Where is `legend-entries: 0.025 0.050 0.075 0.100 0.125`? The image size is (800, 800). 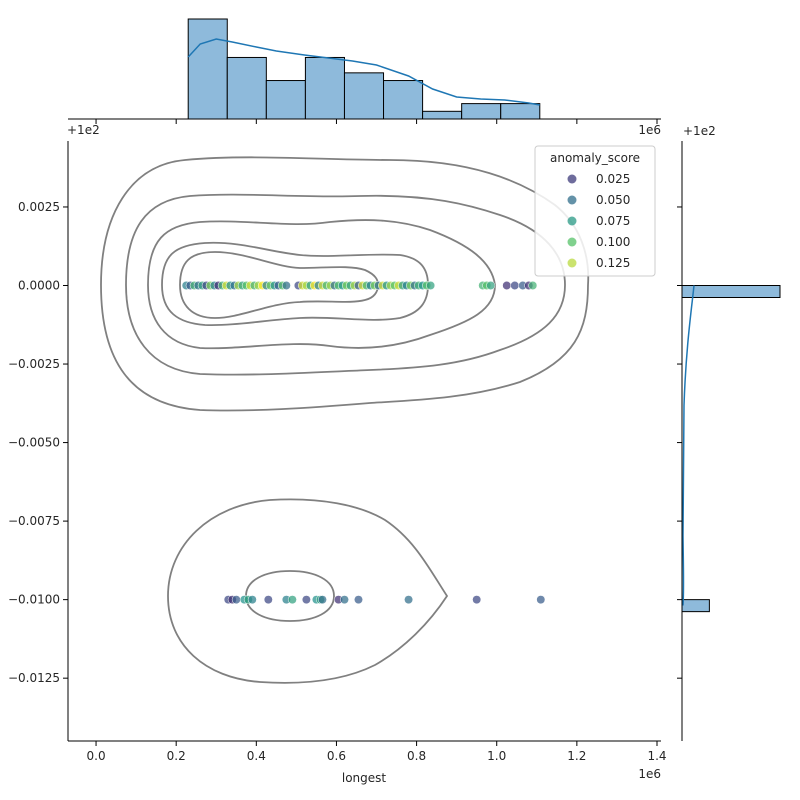
legend-entries: 0.025 0.050 0.075 0.100 0.125 is located at coordinates (598, 221).